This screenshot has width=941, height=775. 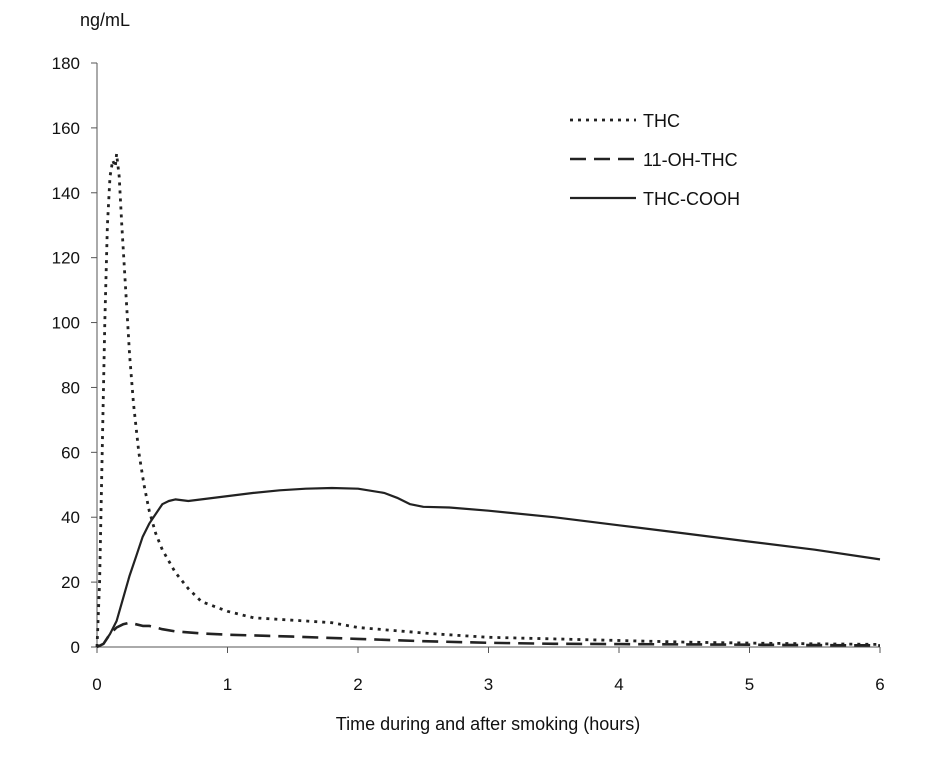 I want to click on y-tick-label: 80, so click(x=70, y=387).